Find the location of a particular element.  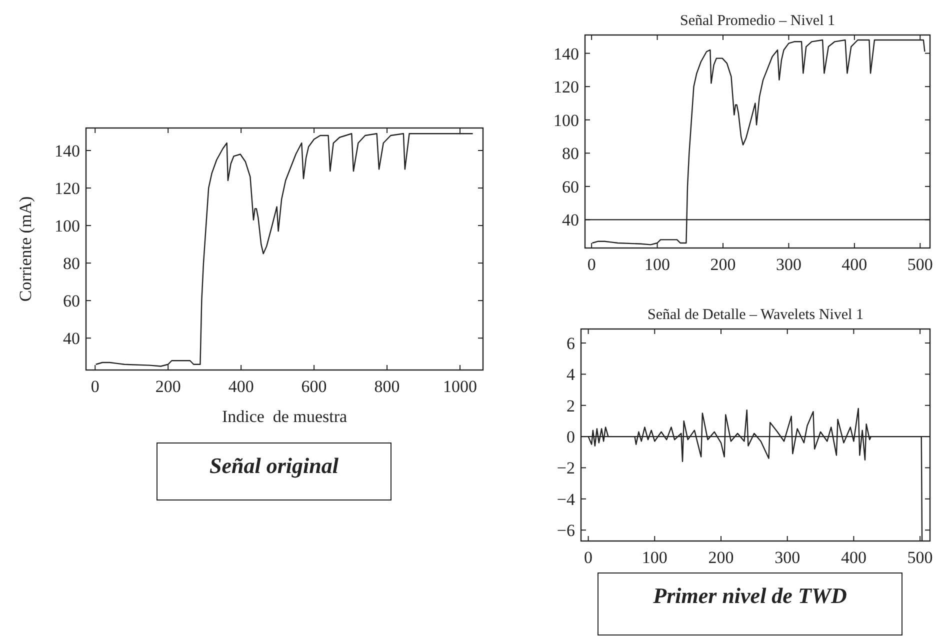

y-tick-label: 6 is located at coordinates (570, 343).